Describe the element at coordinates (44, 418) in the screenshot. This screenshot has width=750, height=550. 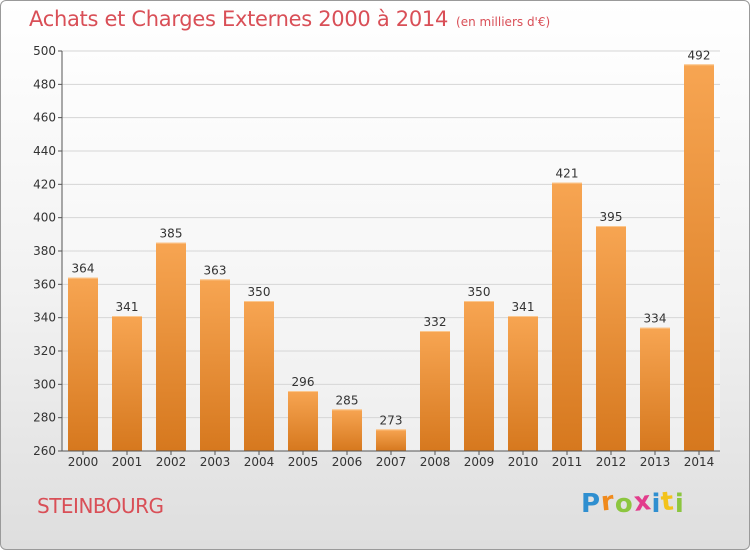
I see `y-tick-label: 280` at that location.